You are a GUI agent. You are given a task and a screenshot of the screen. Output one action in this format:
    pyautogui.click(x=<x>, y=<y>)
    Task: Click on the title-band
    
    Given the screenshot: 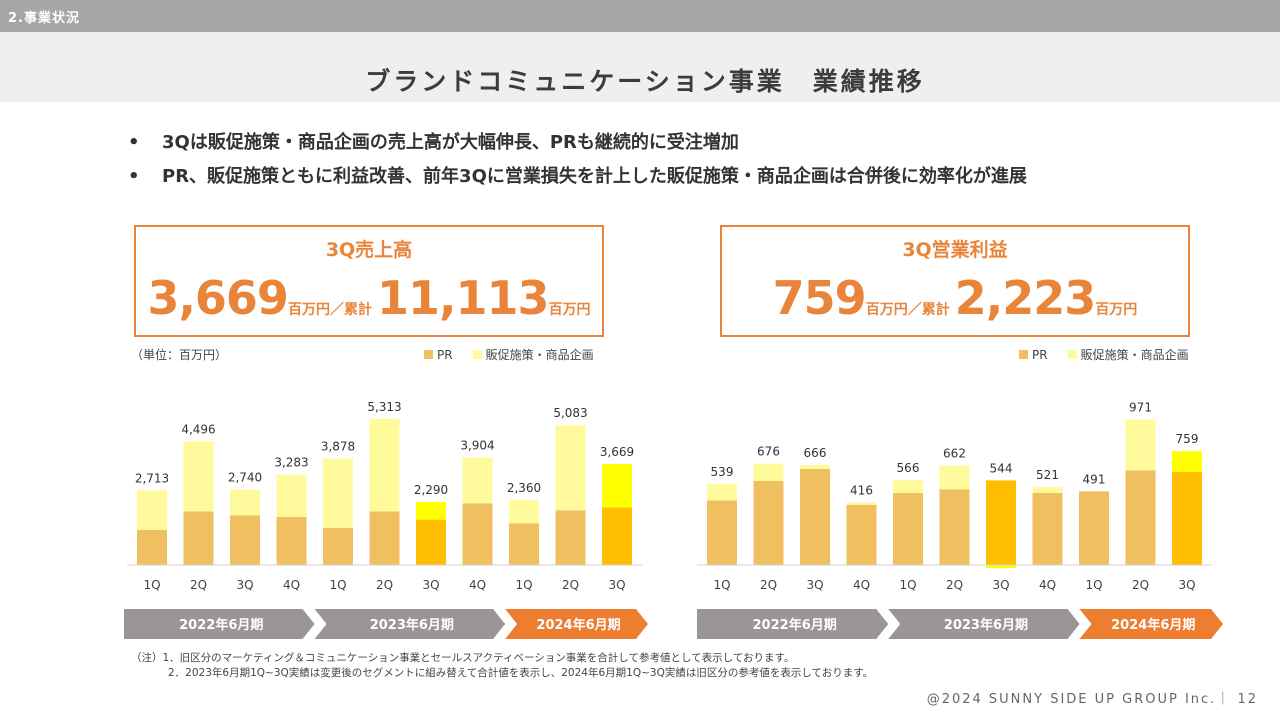 What is the action you would take?
    pyautogui.click(x=640, y=67)
    